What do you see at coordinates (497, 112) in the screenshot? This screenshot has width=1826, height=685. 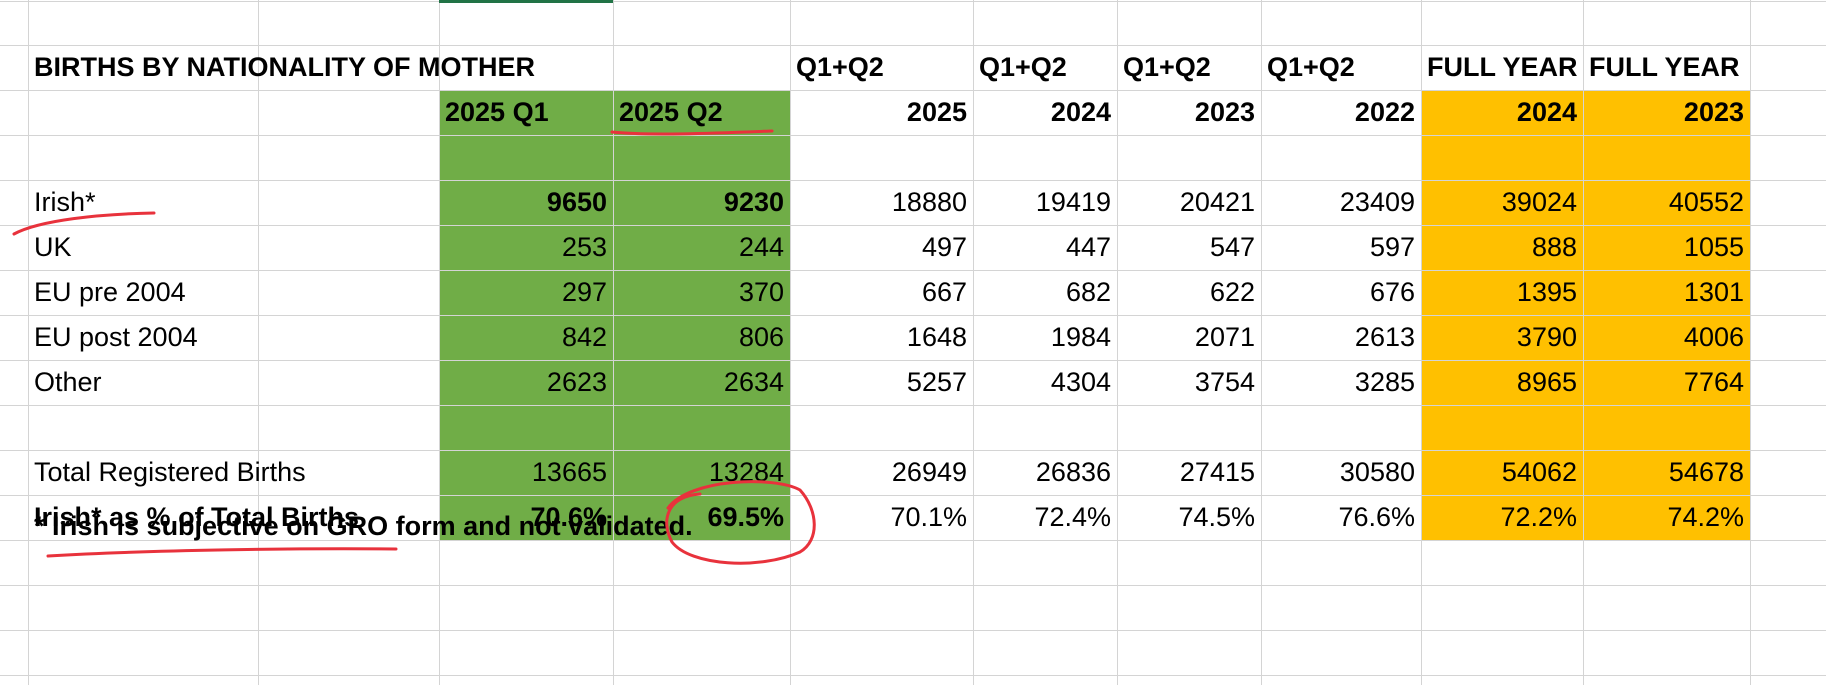 I see `column-header: 2025 Q1` at bounding box center [497, 112].